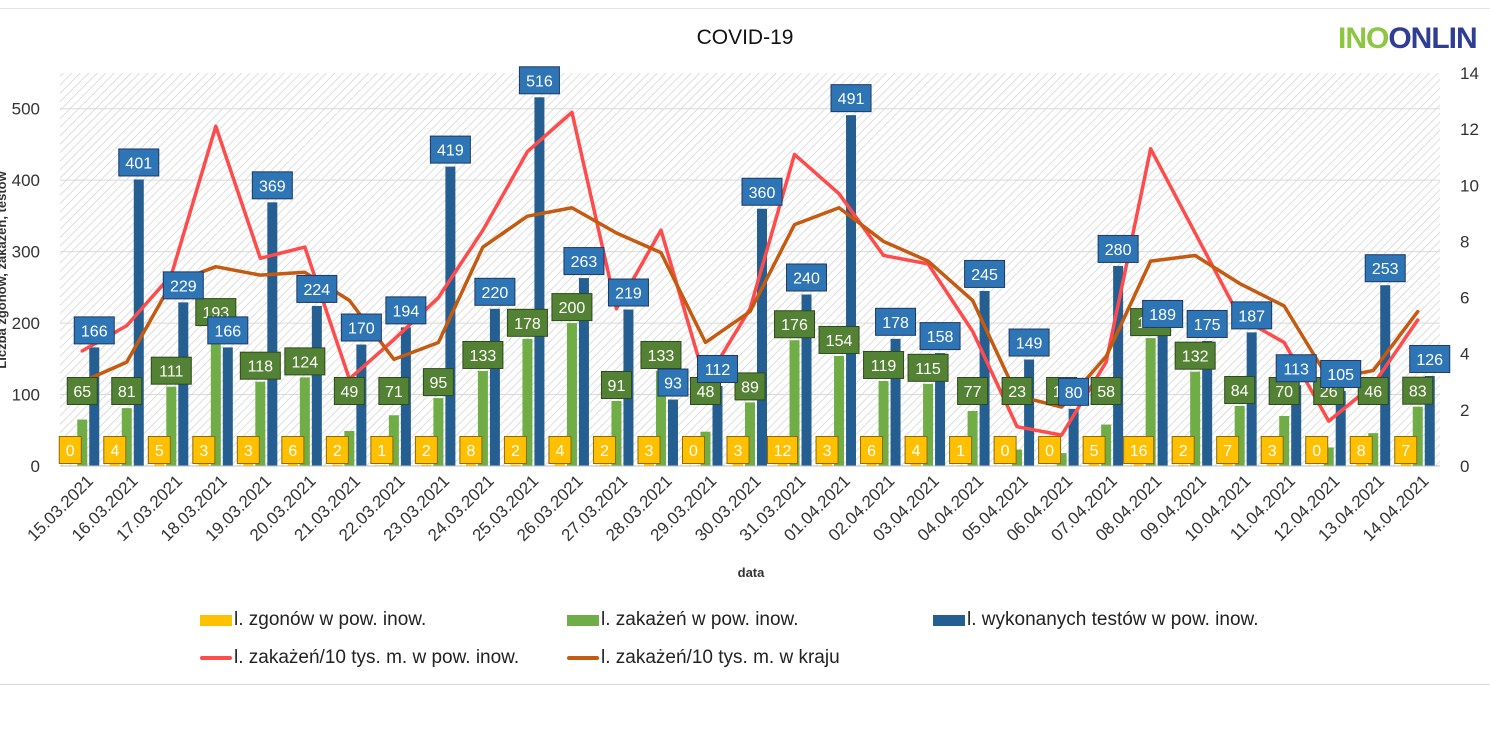 The height and width of the screenshot is (736, 1490). I want to click on data-label: 419, so click(450, 151).